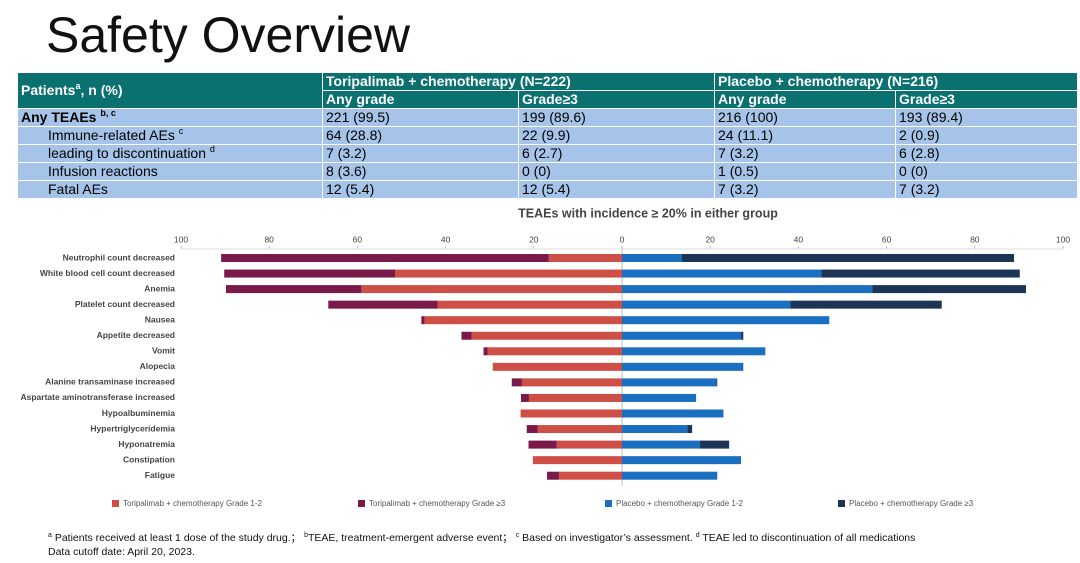  Describe the element at coordinates (987, 99) in the screenshot. I see `subheader: Grade≥3` at that location.